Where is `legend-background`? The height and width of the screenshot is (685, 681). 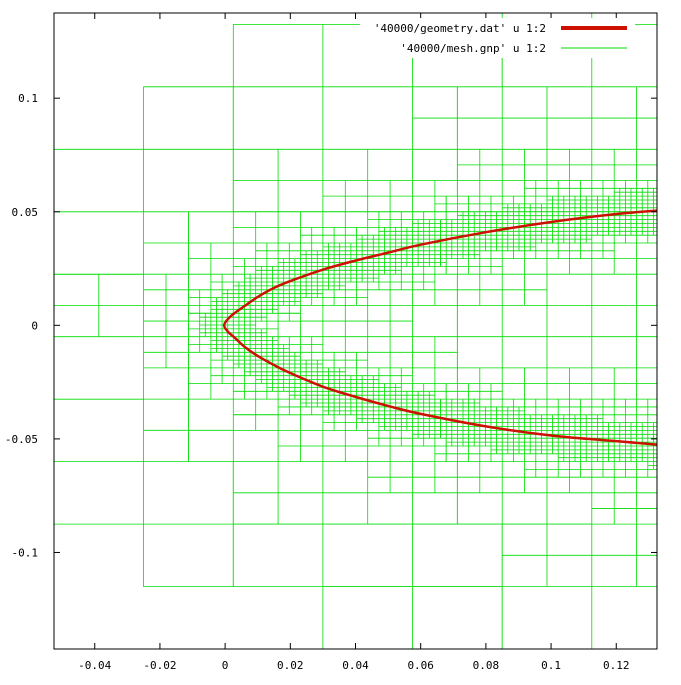 legend-background is located at coordinates (497, 38).